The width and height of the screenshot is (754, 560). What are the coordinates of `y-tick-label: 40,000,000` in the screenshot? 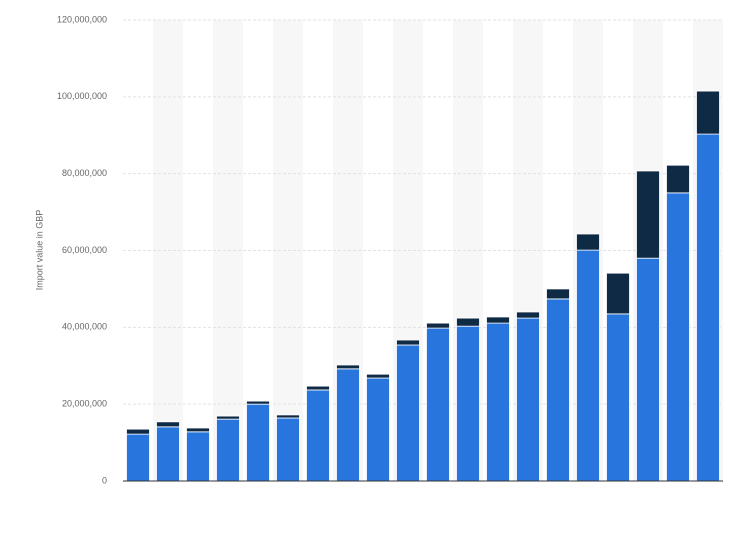 It's located at (84, 327).